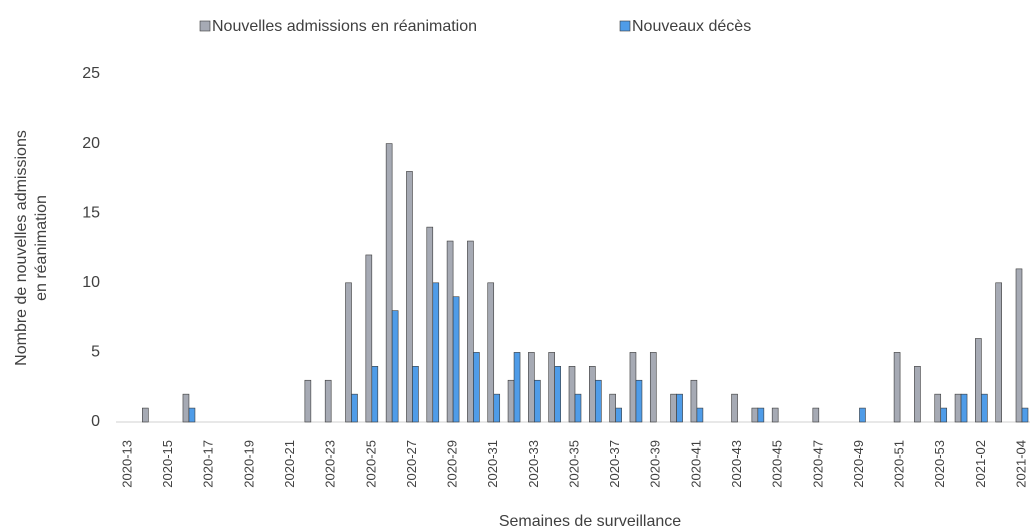  What do you see at coordinates (1020, 464) in the screenshot?
I see `x-tick-label: 2021-04` at bounding box center [1020, 464].